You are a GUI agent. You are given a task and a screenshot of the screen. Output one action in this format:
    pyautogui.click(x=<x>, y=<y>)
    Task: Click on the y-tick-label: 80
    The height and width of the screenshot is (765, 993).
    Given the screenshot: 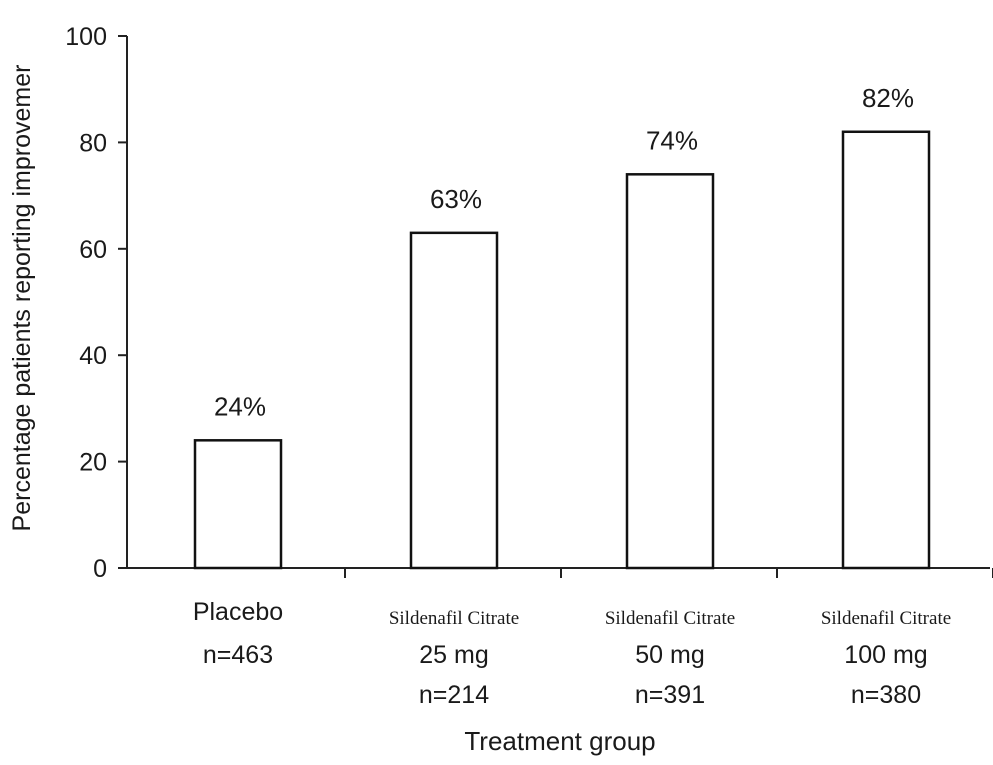 What is the action you would take?
    pyautogui.click(x=93, y=143)
    